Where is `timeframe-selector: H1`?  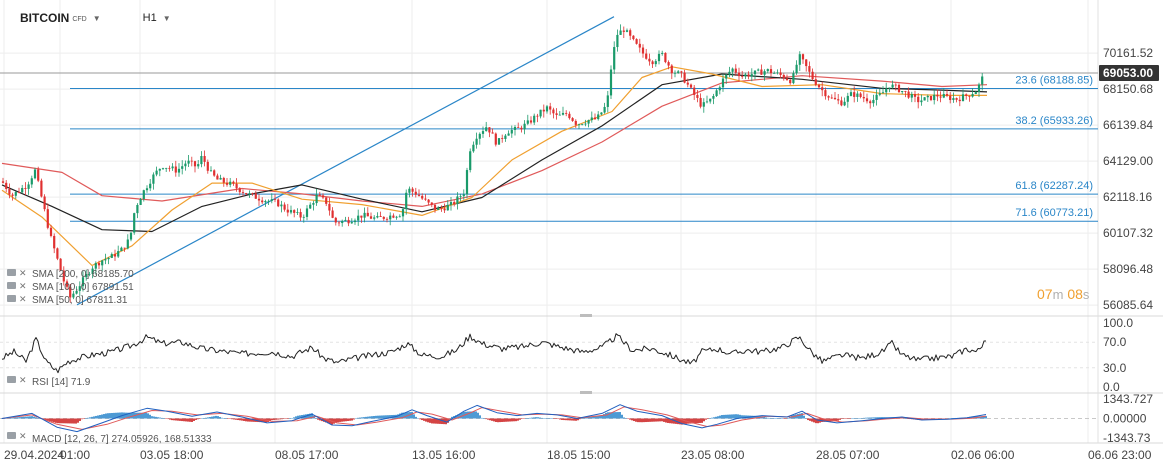 timeframe-selector: H1 is located at coordinates (149, 18).